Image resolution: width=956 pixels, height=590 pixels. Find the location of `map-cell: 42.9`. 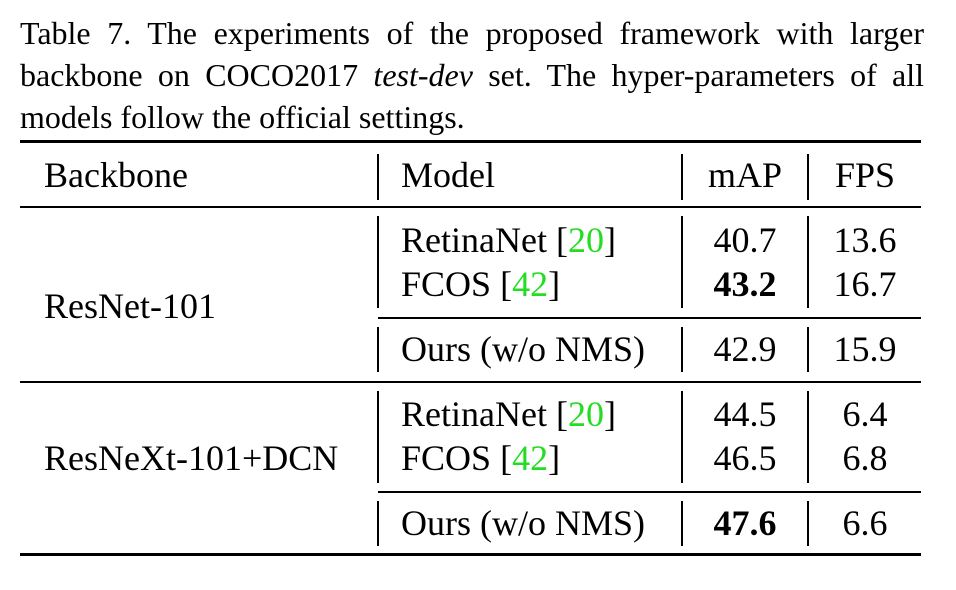

map-cell: 42.9 is located at coordinates (745, 349).